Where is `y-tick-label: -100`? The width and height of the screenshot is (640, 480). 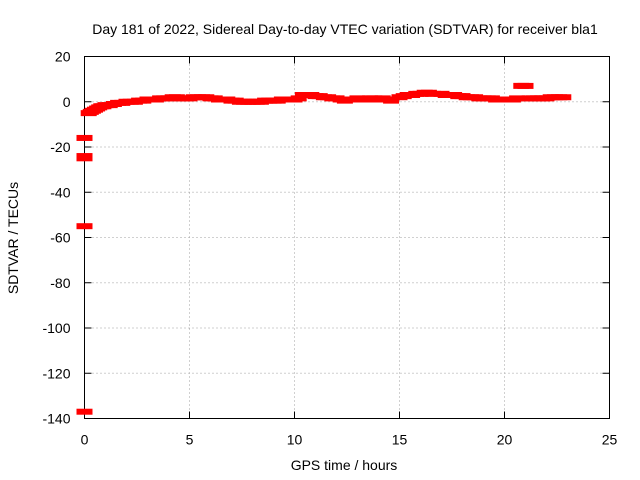
y-tick-label: -100 is located at coordinates (56, 328).